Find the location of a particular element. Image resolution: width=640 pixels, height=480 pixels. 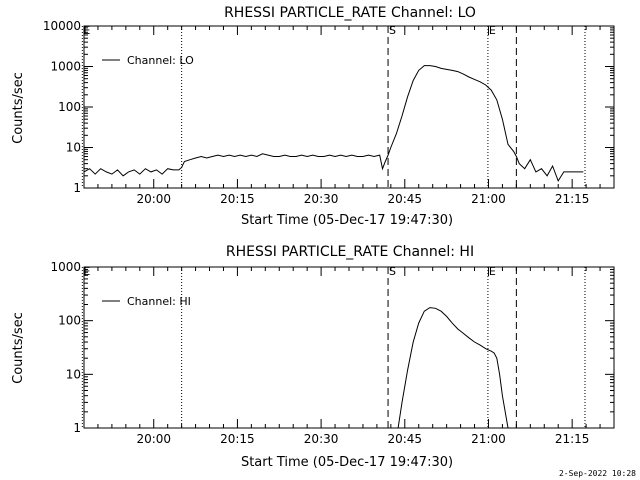

timestamp-footer: 2-Sep-2022 10:28 is located at coordinates (597, 473).